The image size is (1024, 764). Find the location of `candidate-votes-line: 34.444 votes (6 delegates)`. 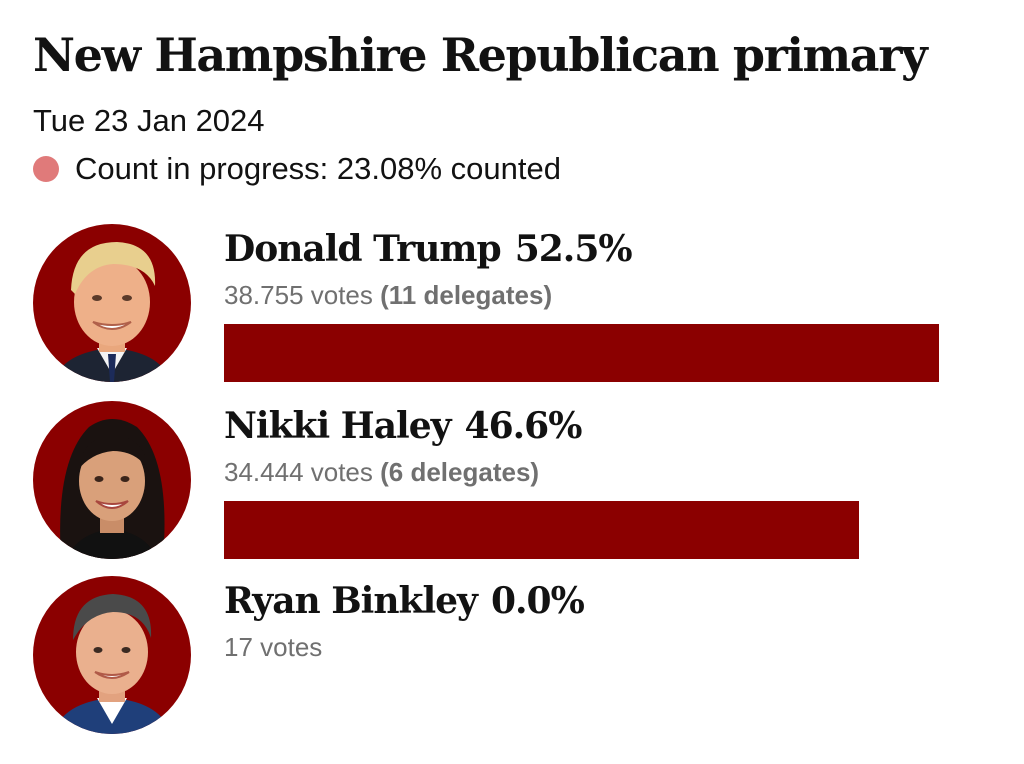

candidate-votes-line: 34.444 votes (6 delegates) is located at coordinates (381, 472).